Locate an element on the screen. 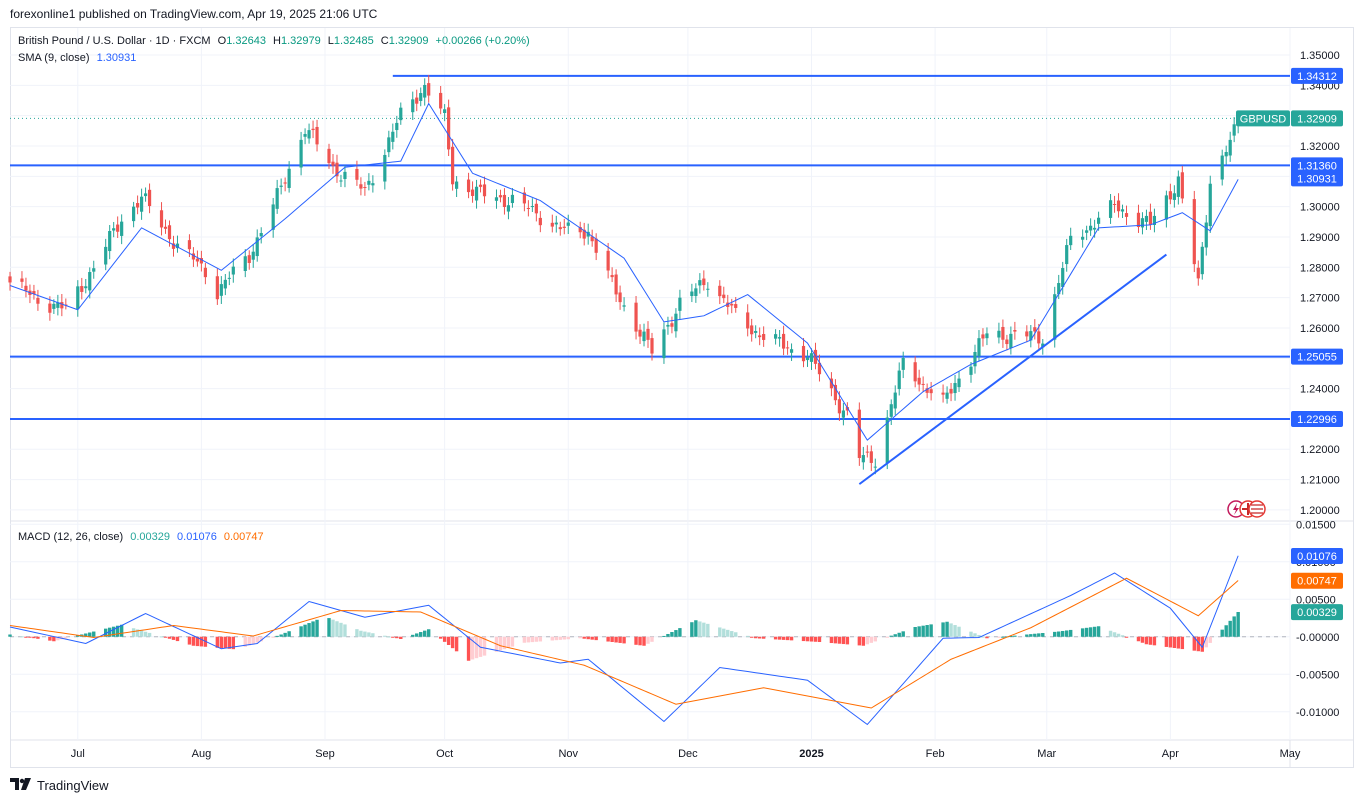 The width and height of the screenshot is (1364, 803). time-tick-label: 2025 is located at coordinates (811, 754).